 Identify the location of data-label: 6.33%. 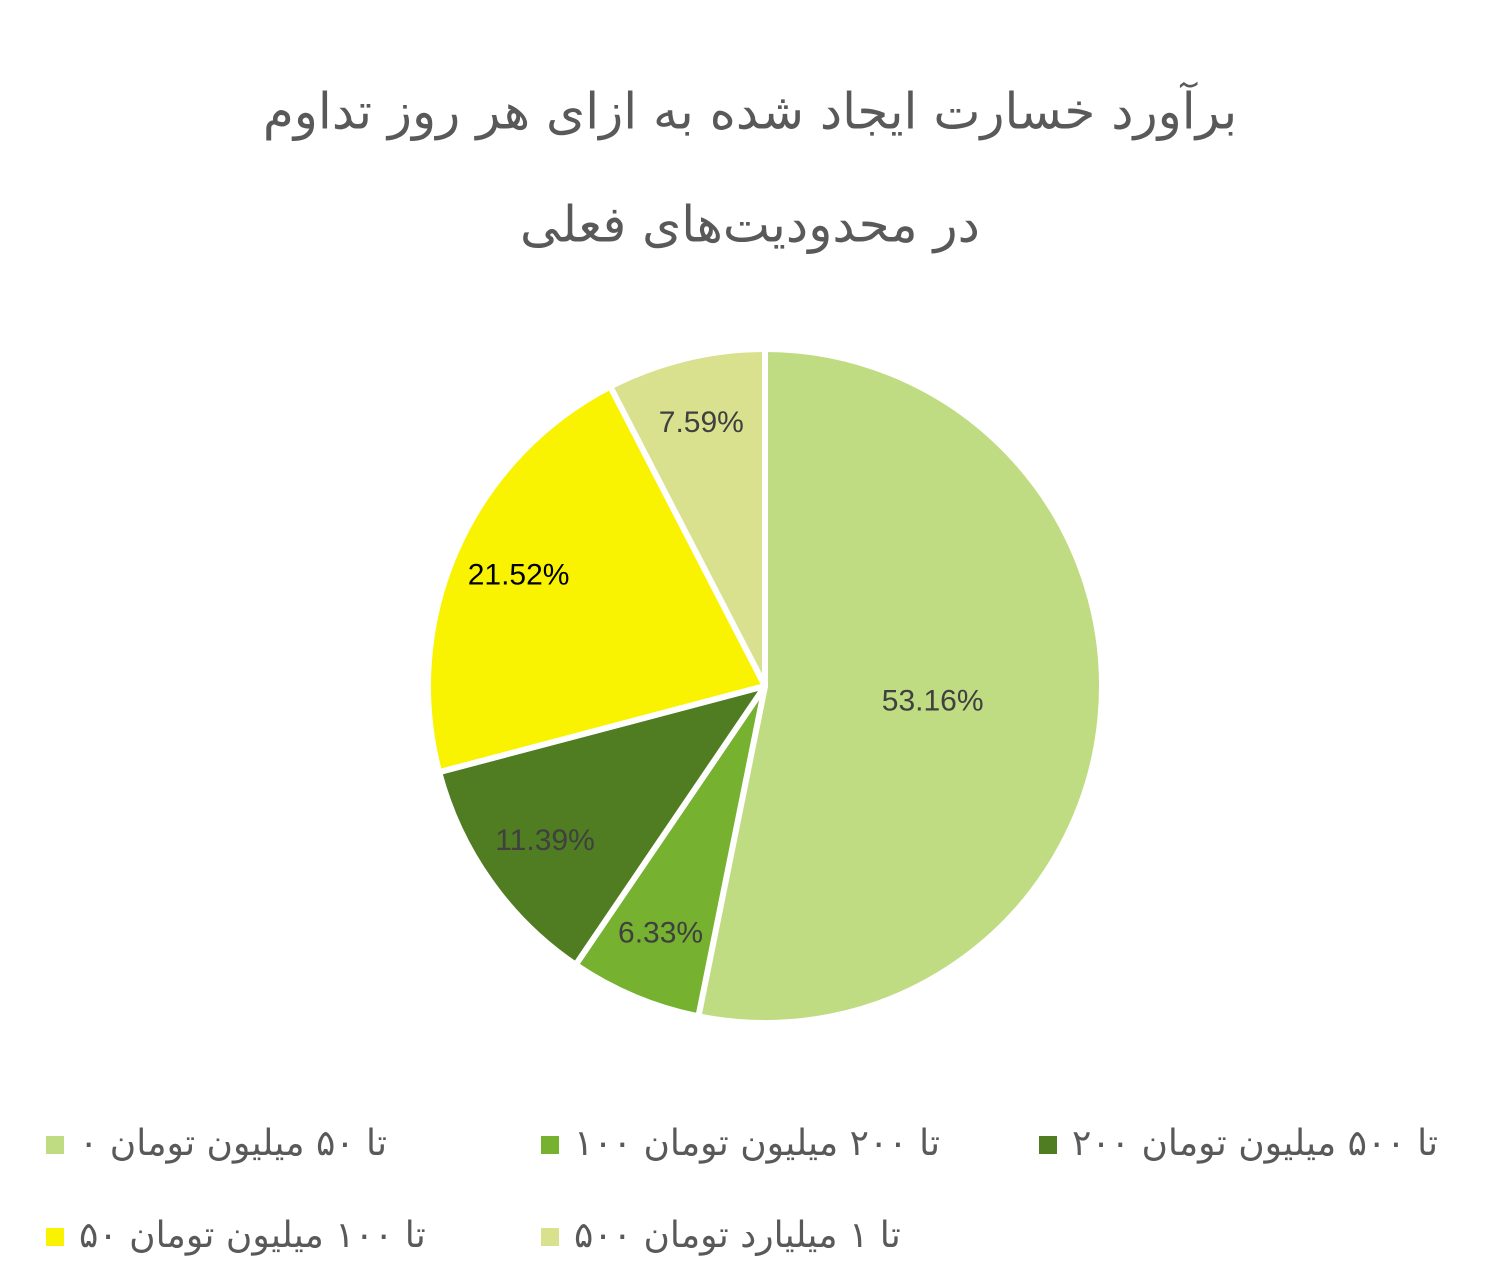
(660, 932).